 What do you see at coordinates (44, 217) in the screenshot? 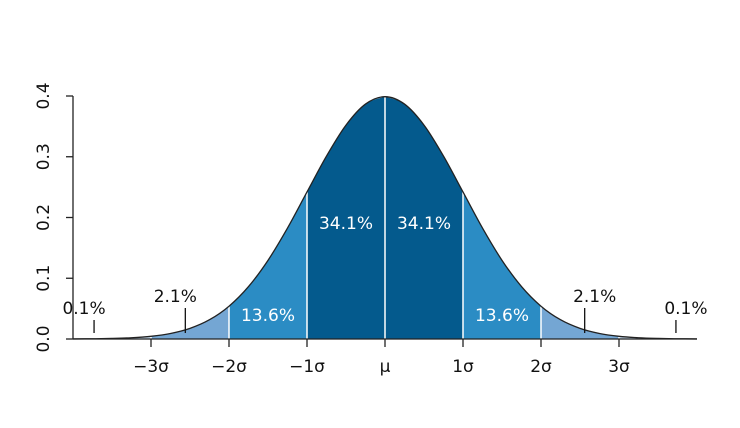
I see `y-tick-label: 0.2` at bounding box center [44, 217].